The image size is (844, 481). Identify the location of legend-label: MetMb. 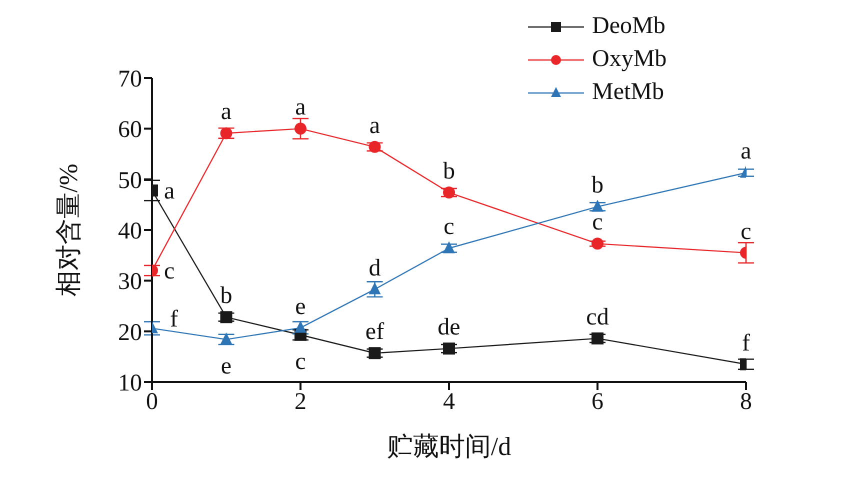
(628, 92).